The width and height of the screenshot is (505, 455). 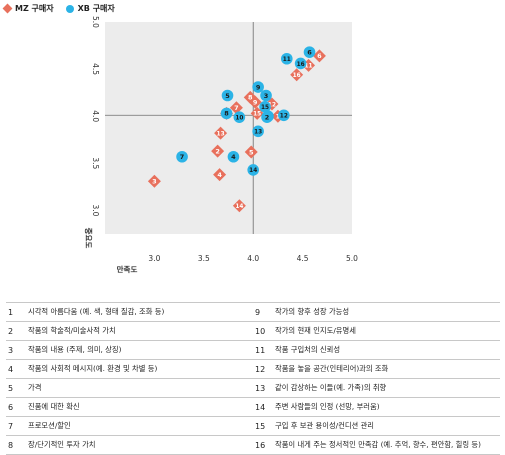 What do you see at coordinates (154, 258) in the screenshot?
I see `x-tick-label: 3.0` at bounding box center [154, 258].